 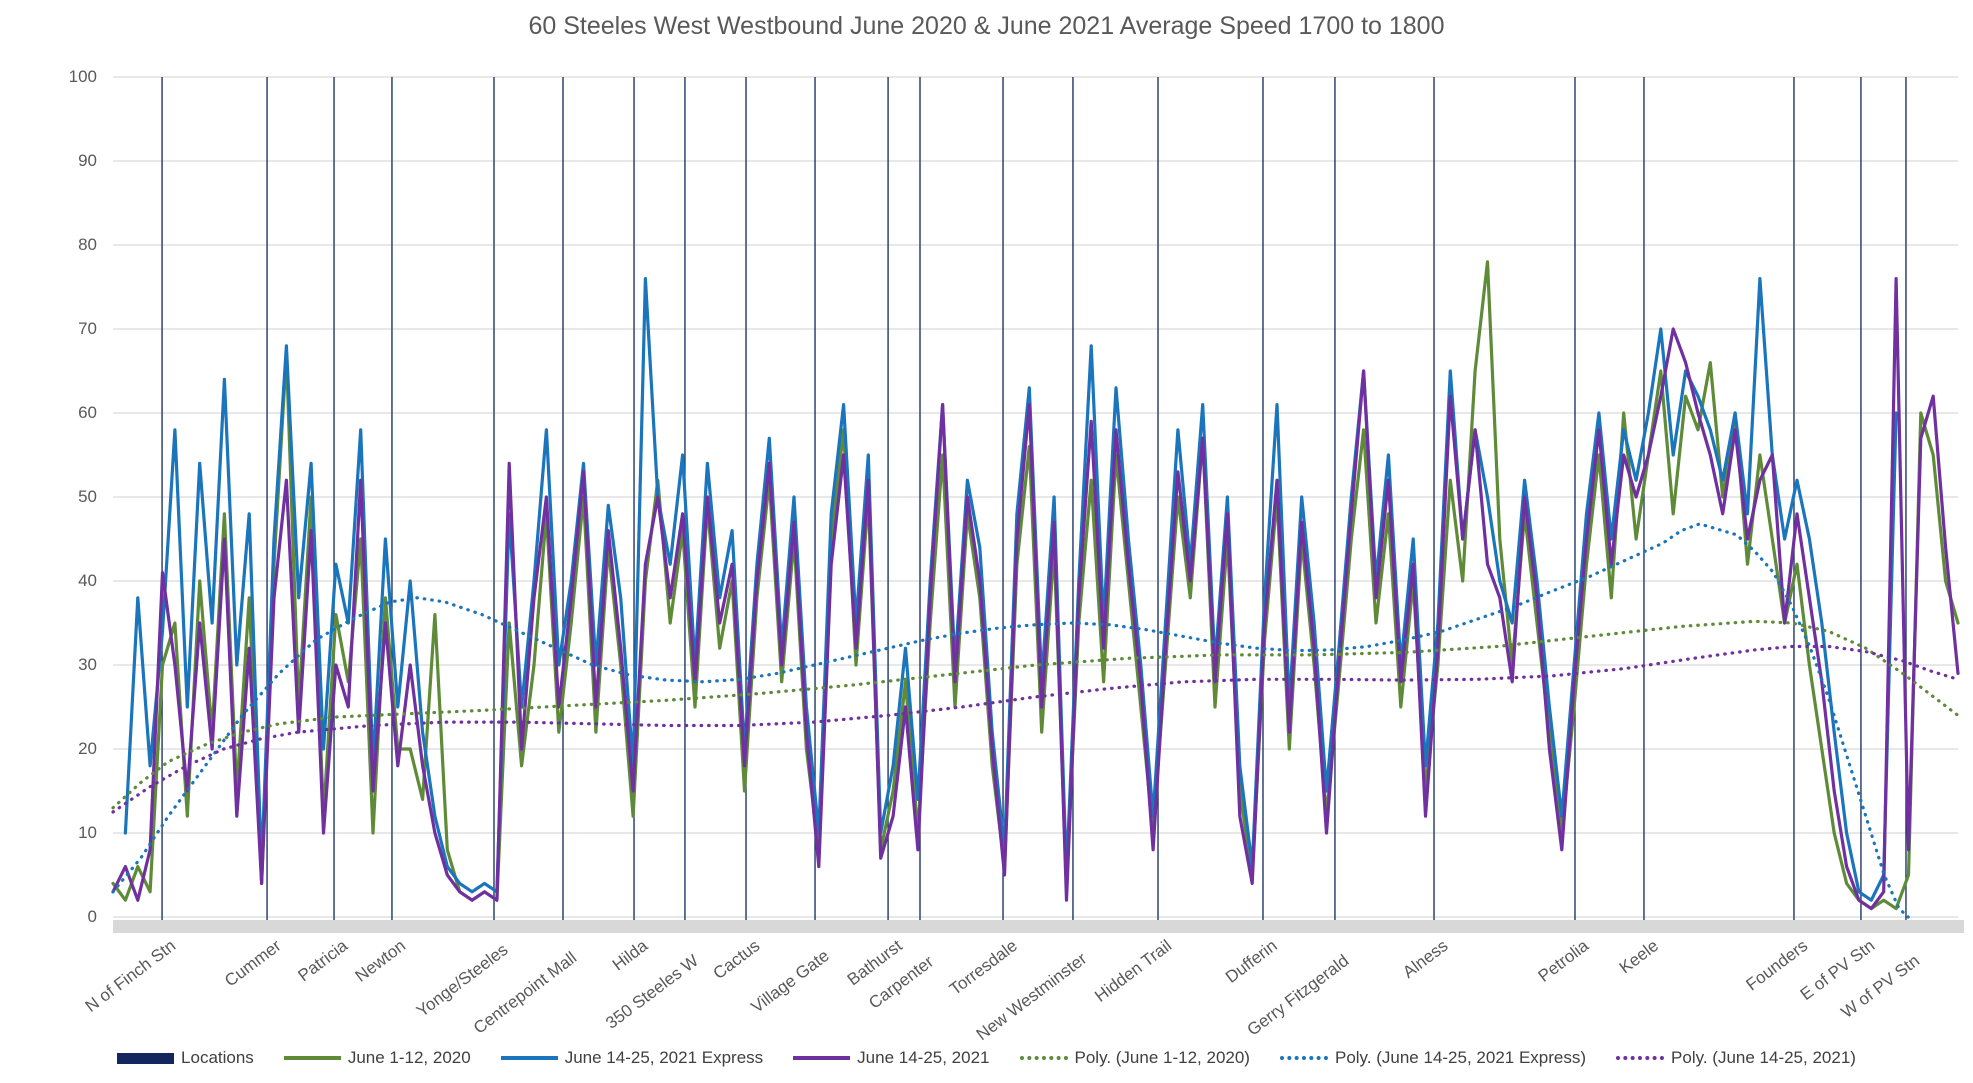 What do you see at coordinates (92, 916) in the screenshot?
I see `y-tick-label: 0` at bounding box center [92, 916].